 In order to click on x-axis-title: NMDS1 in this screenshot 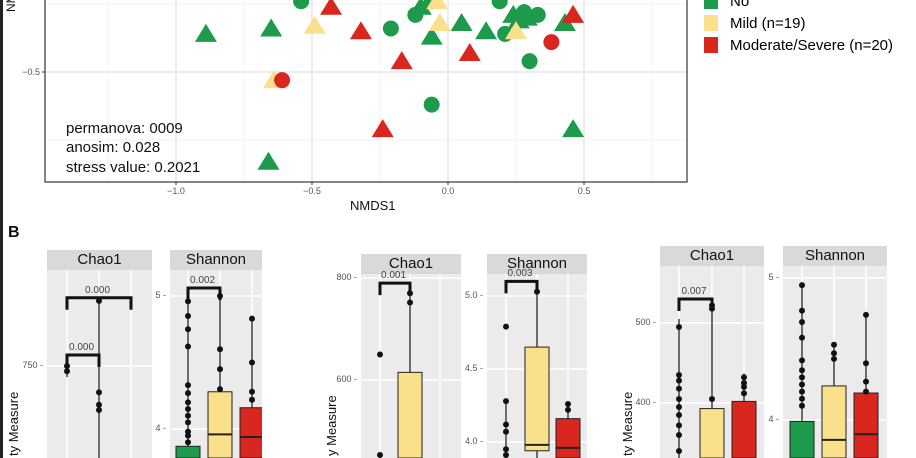, I will do `click(373, 205)`.